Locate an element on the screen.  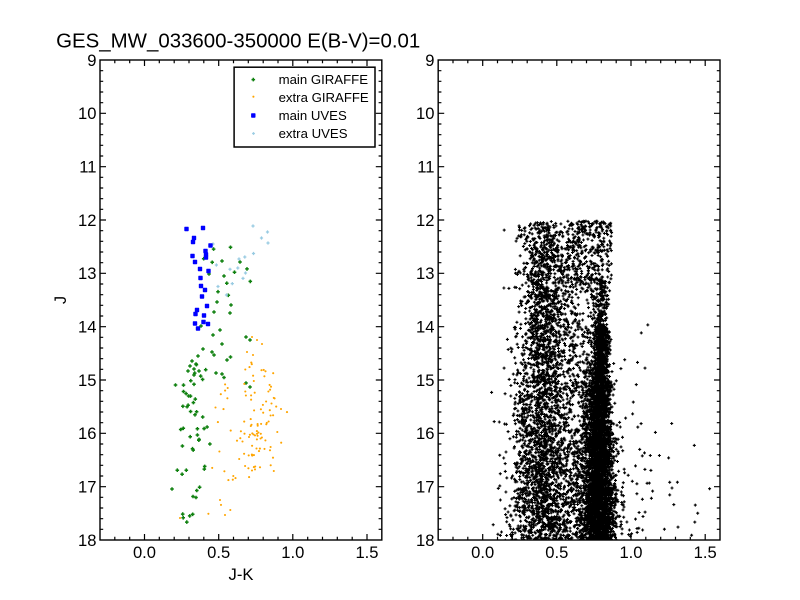
svg-text: main GIRAFFE is located at coordinates (324, 79).